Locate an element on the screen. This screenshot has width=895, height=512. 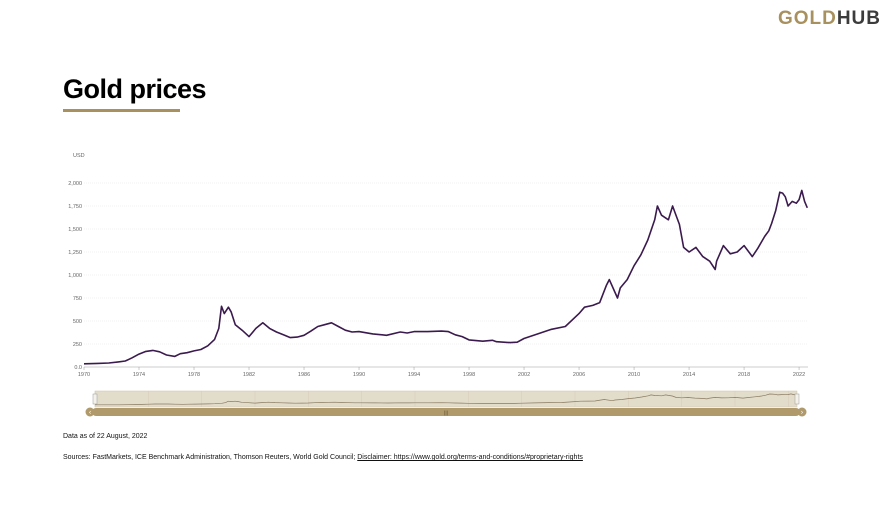
navigator-series-line is located at coordinates (446, 399).